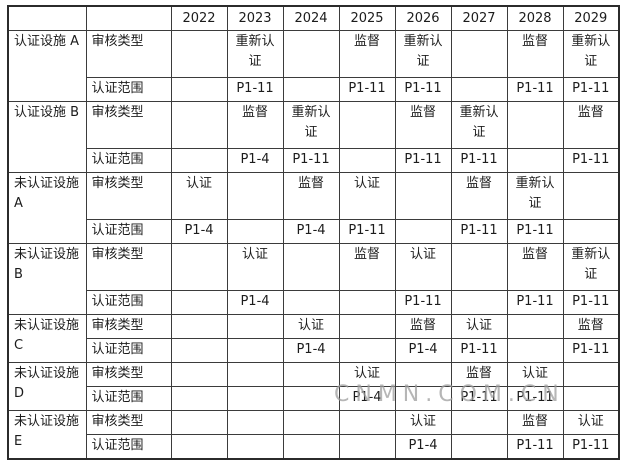 The image size is (622, 460). I want to click on facility-name-cell: 未认证设施 A, so click(47, 208).